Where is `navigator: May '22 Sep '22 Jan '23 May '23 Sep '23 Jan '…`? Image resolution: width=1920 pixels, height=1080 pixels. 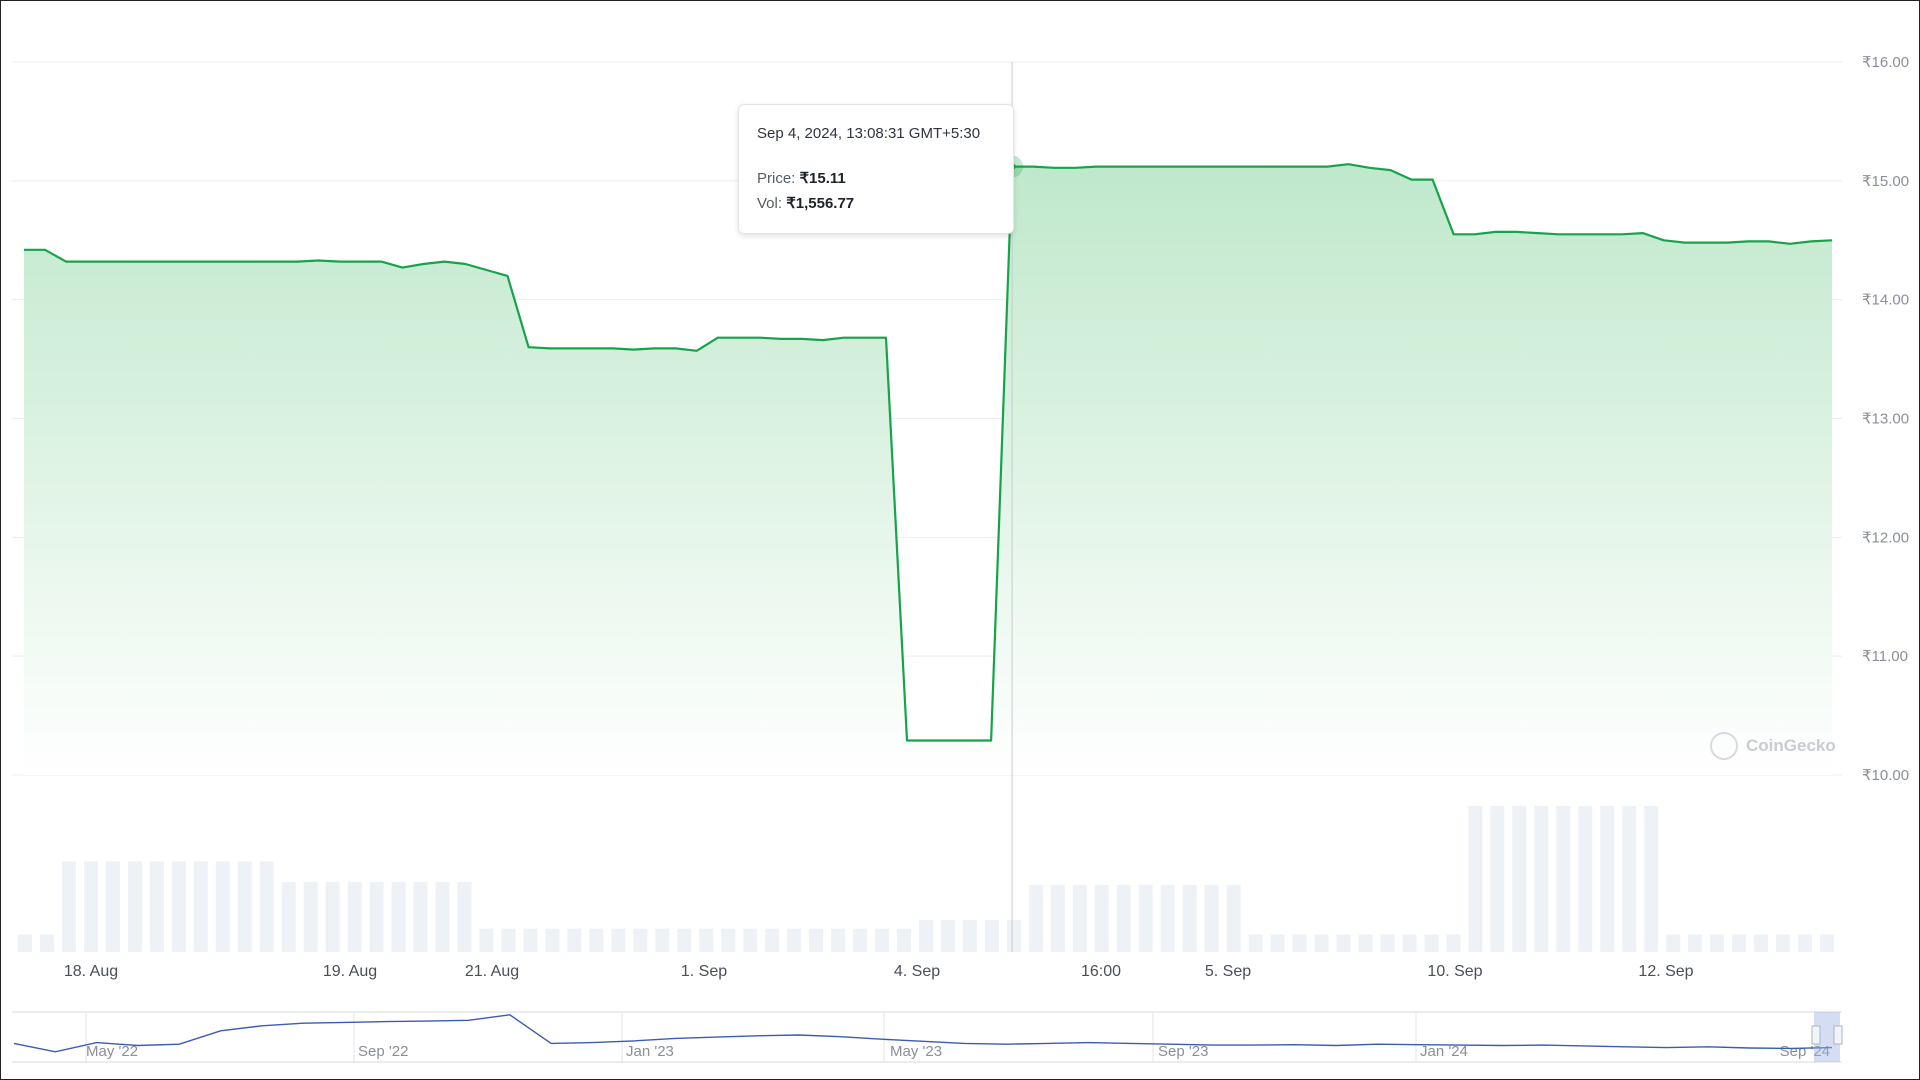 navigator: May '22 Sep '22 Jan '23 May '23 Sep '23 Jan '… is located at coordinates (927, 1037).